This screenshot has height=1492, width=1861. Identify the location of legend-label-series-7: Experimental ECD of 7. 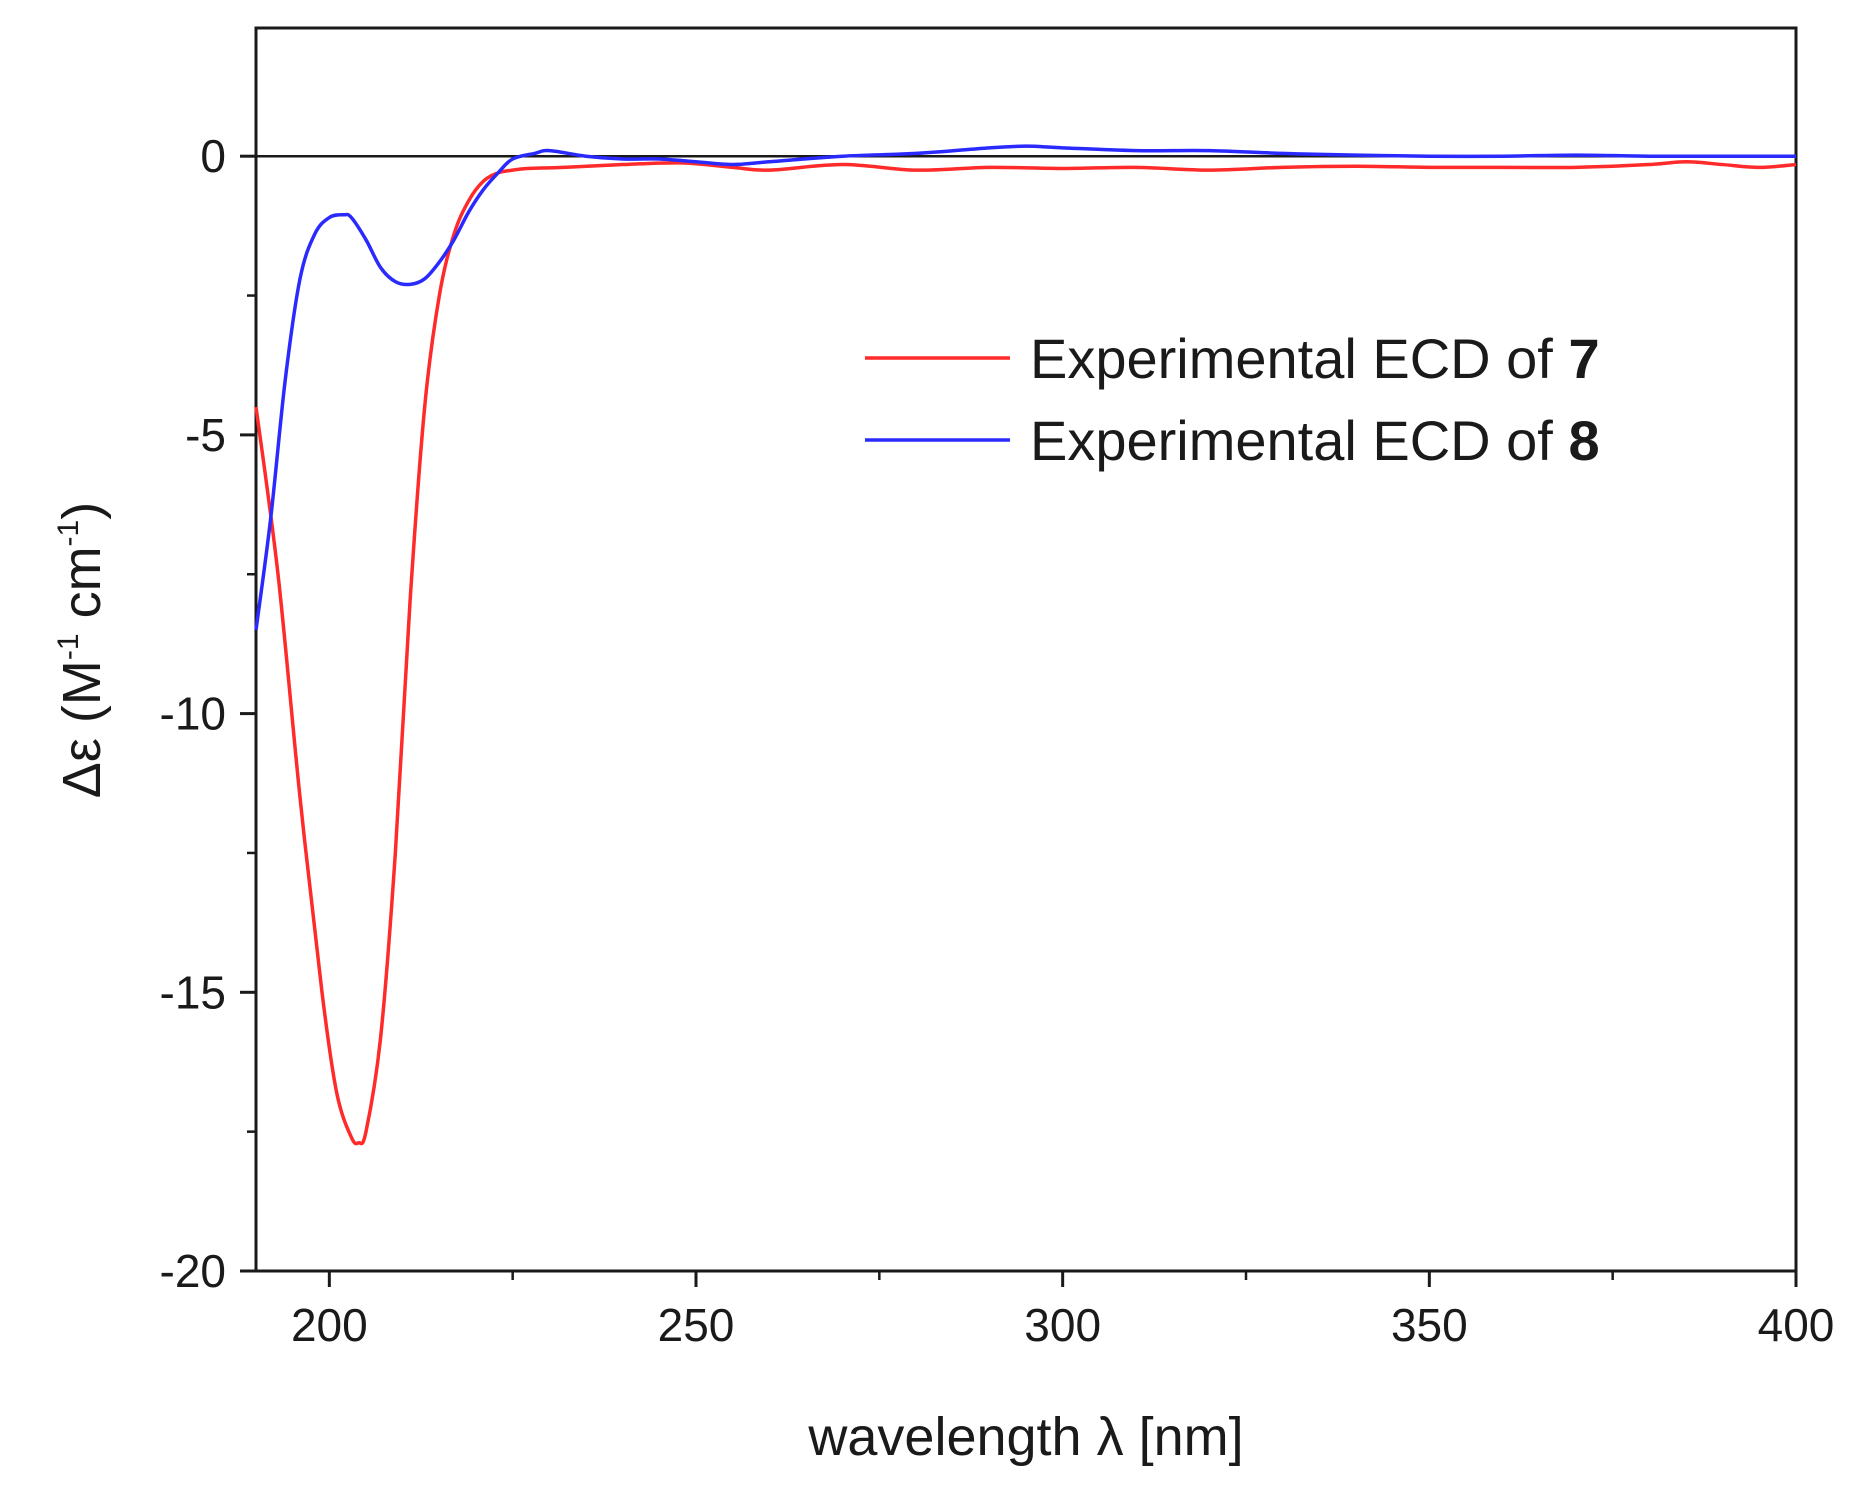
(1315, 358).